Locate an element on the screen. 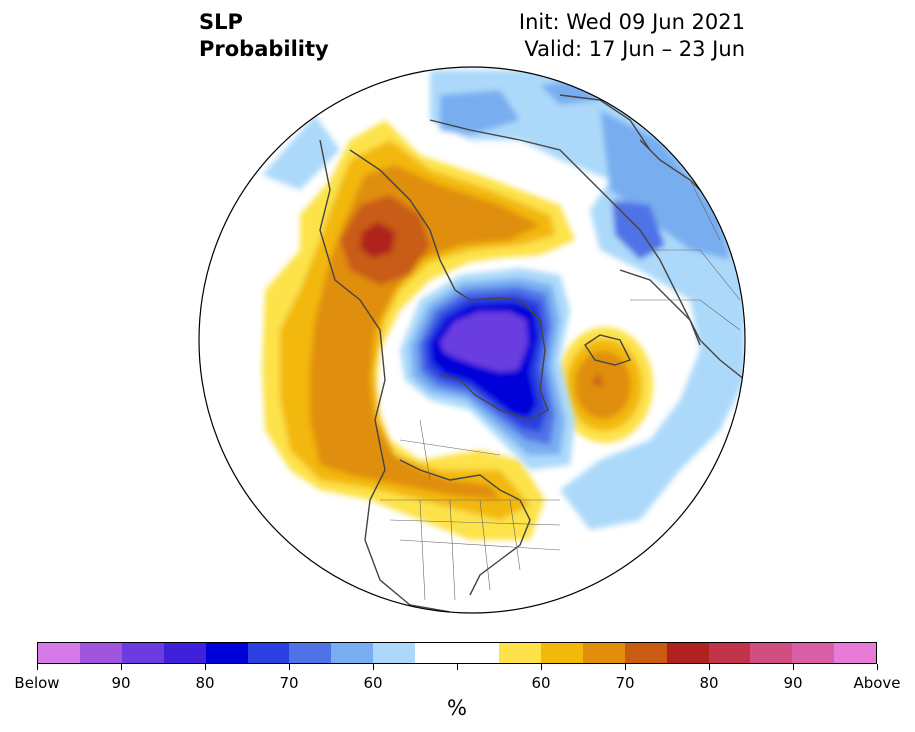 This screenshot has width=915, height=732. valid-range: Valid: 17 Jun – 23 Jun is located at coordinates (634, 49).